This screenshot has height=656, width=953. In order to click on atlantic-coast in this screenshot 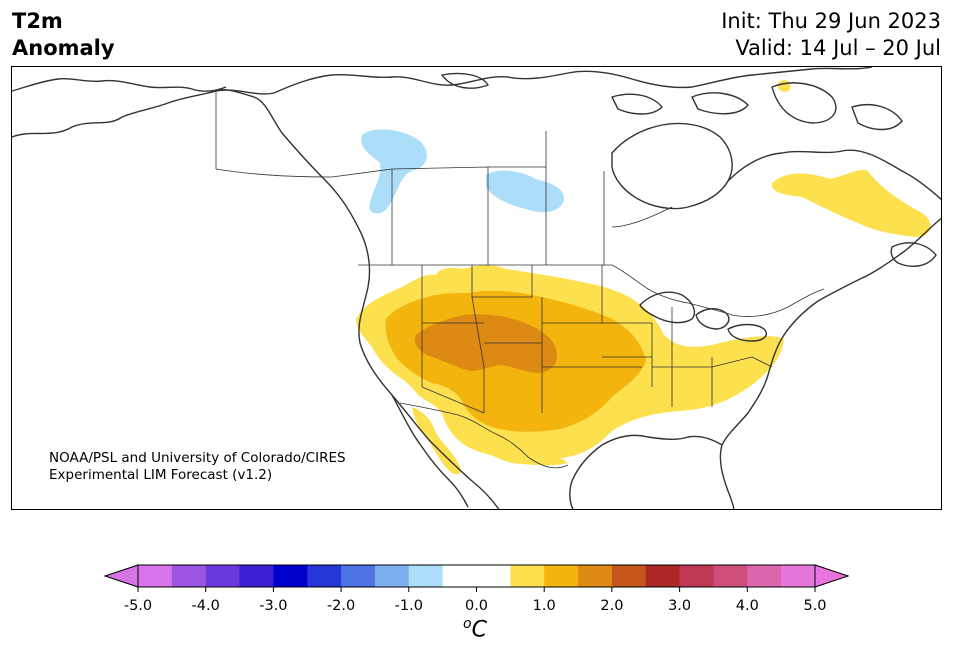, I will do `click(830, 329)`.